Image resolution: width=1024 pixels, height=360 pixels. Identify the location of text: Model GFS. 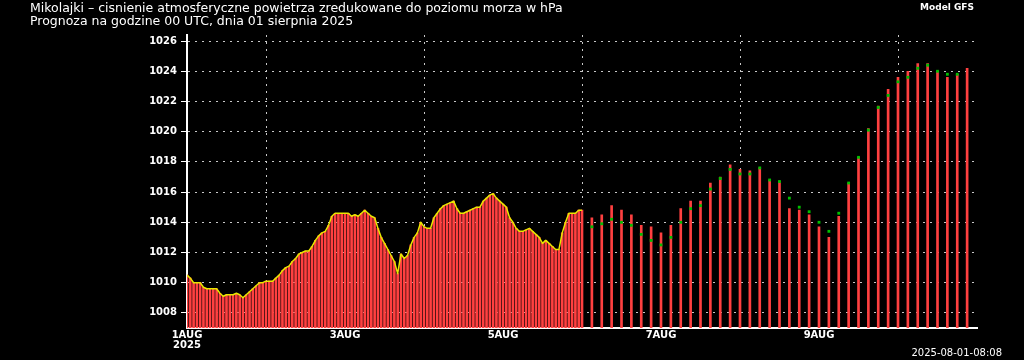
(947, 7).